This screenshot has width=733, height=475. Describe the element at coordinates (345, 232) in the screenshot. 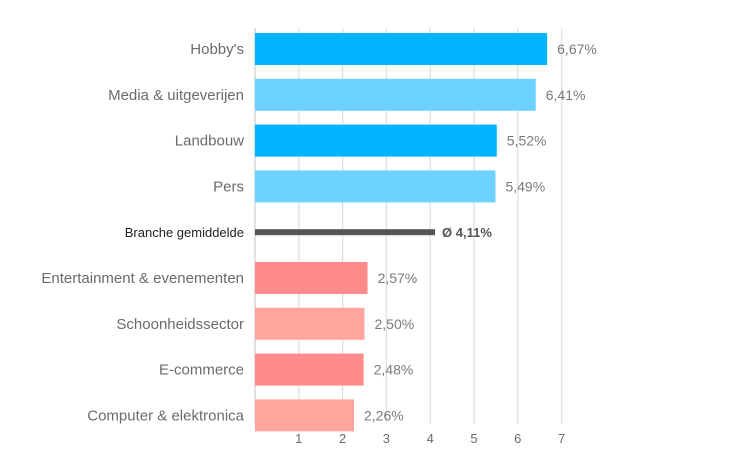

I see `average-bar` at that location.